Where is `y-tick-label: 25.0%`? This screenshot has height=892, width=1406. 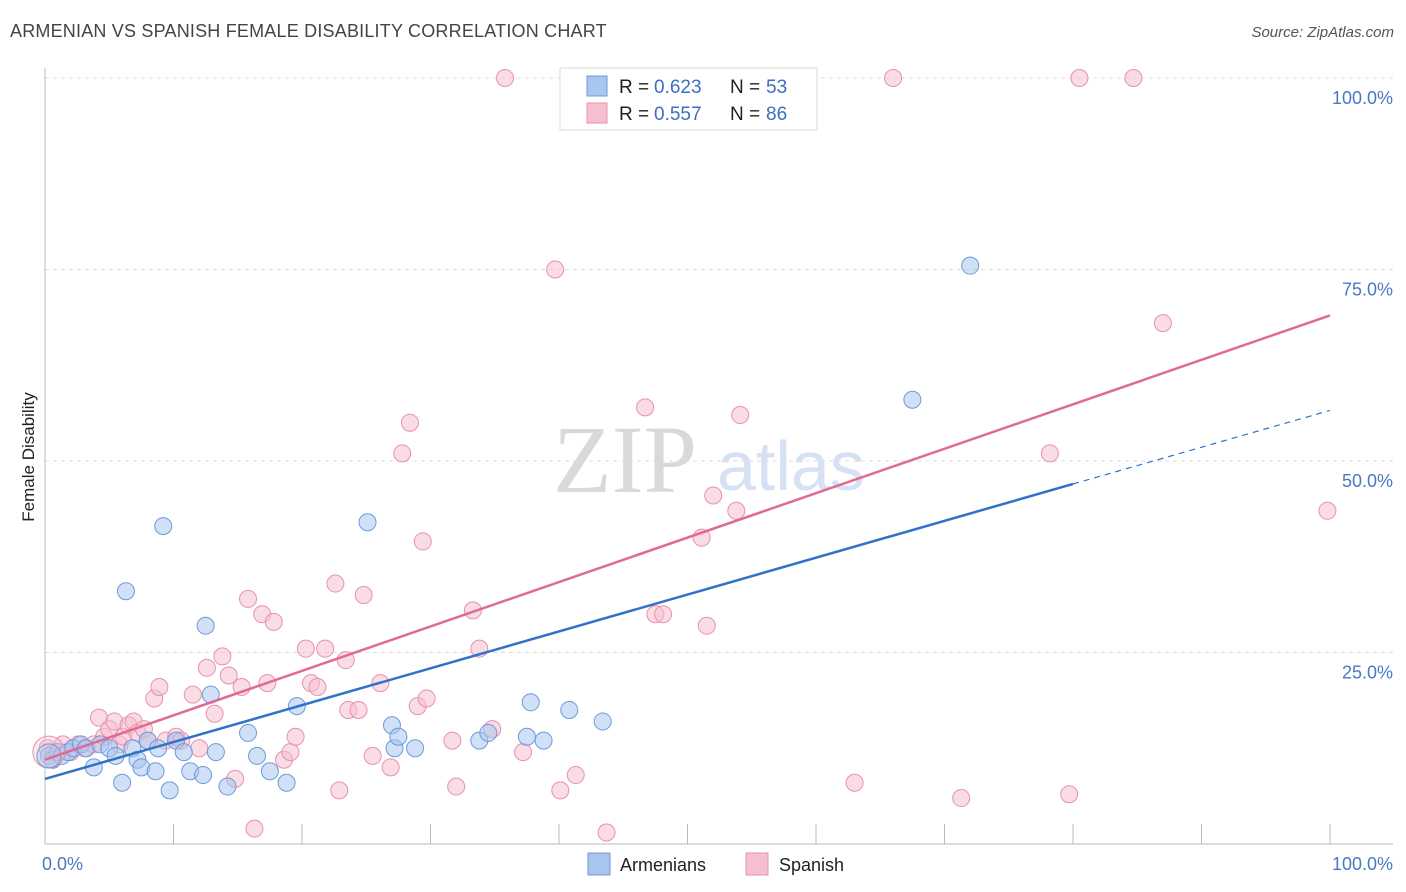
y-tick-label: 25.0% is located at coordinates (1367, 673).